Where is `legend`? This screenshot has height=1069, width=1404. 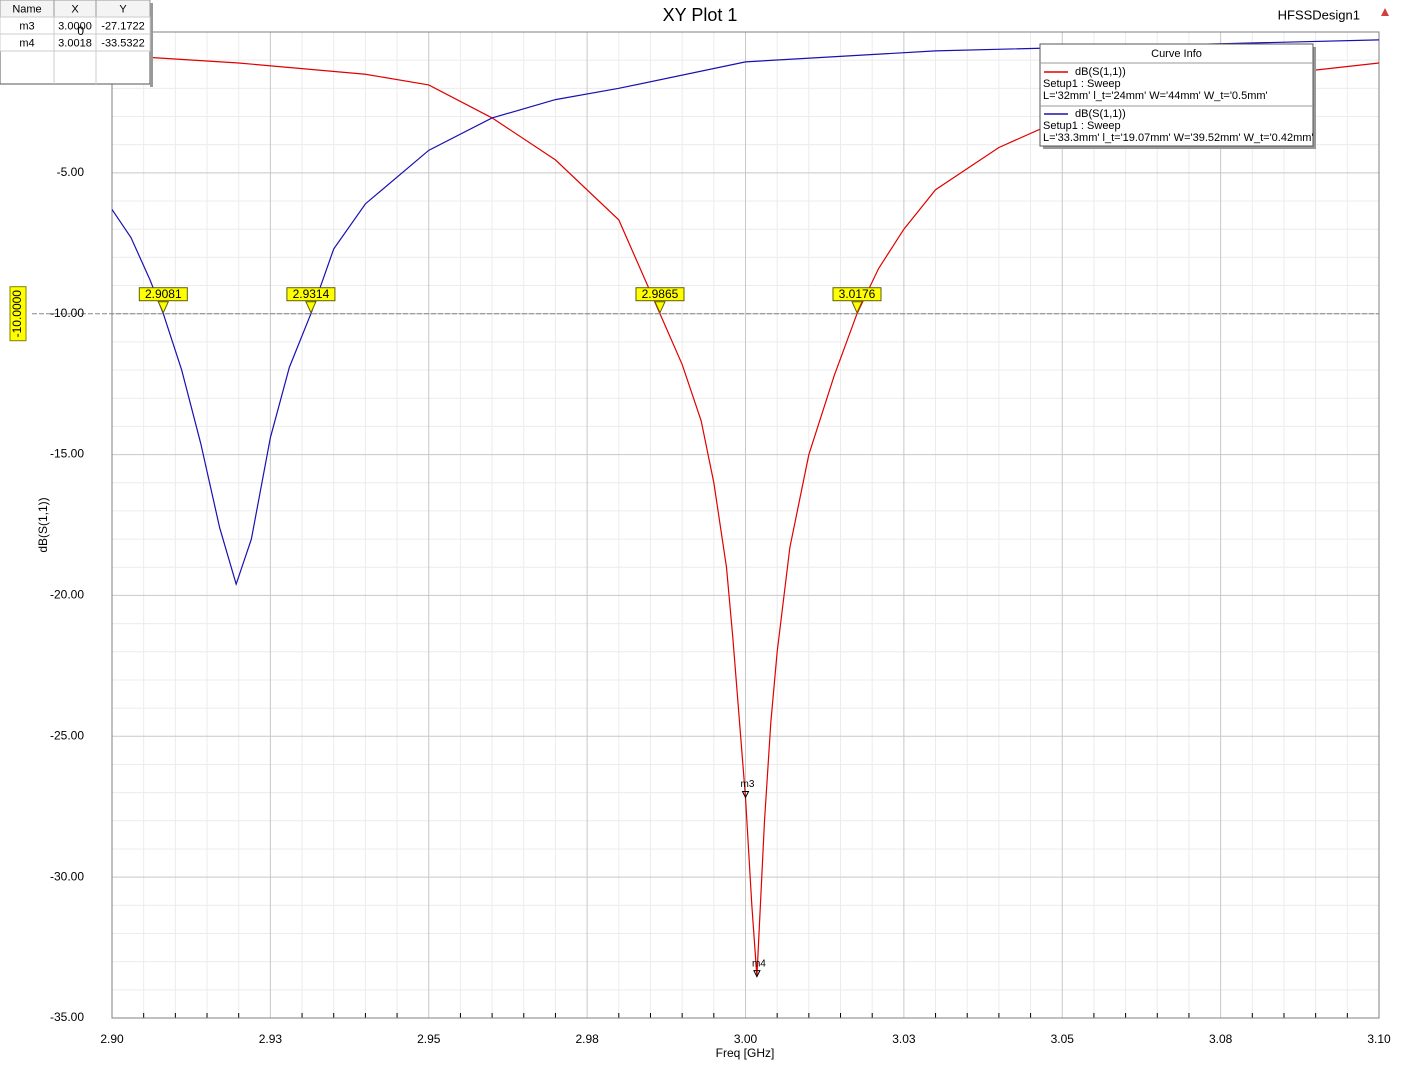
legend is located at coordinates (1176, 95).